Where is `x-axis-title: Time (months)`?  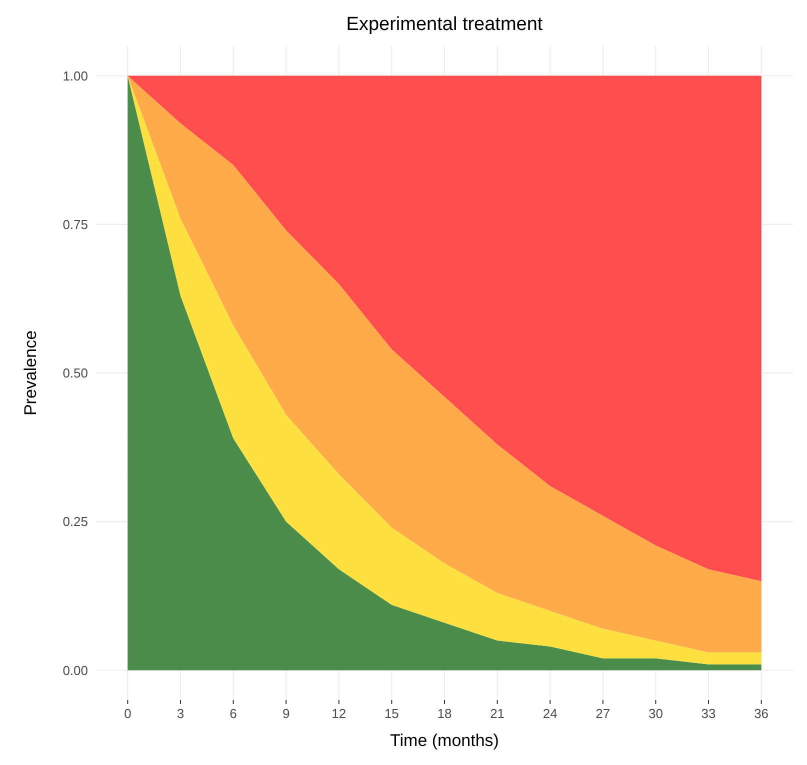 x-axis-title: Time (months) is located at coordinates (444, 740).